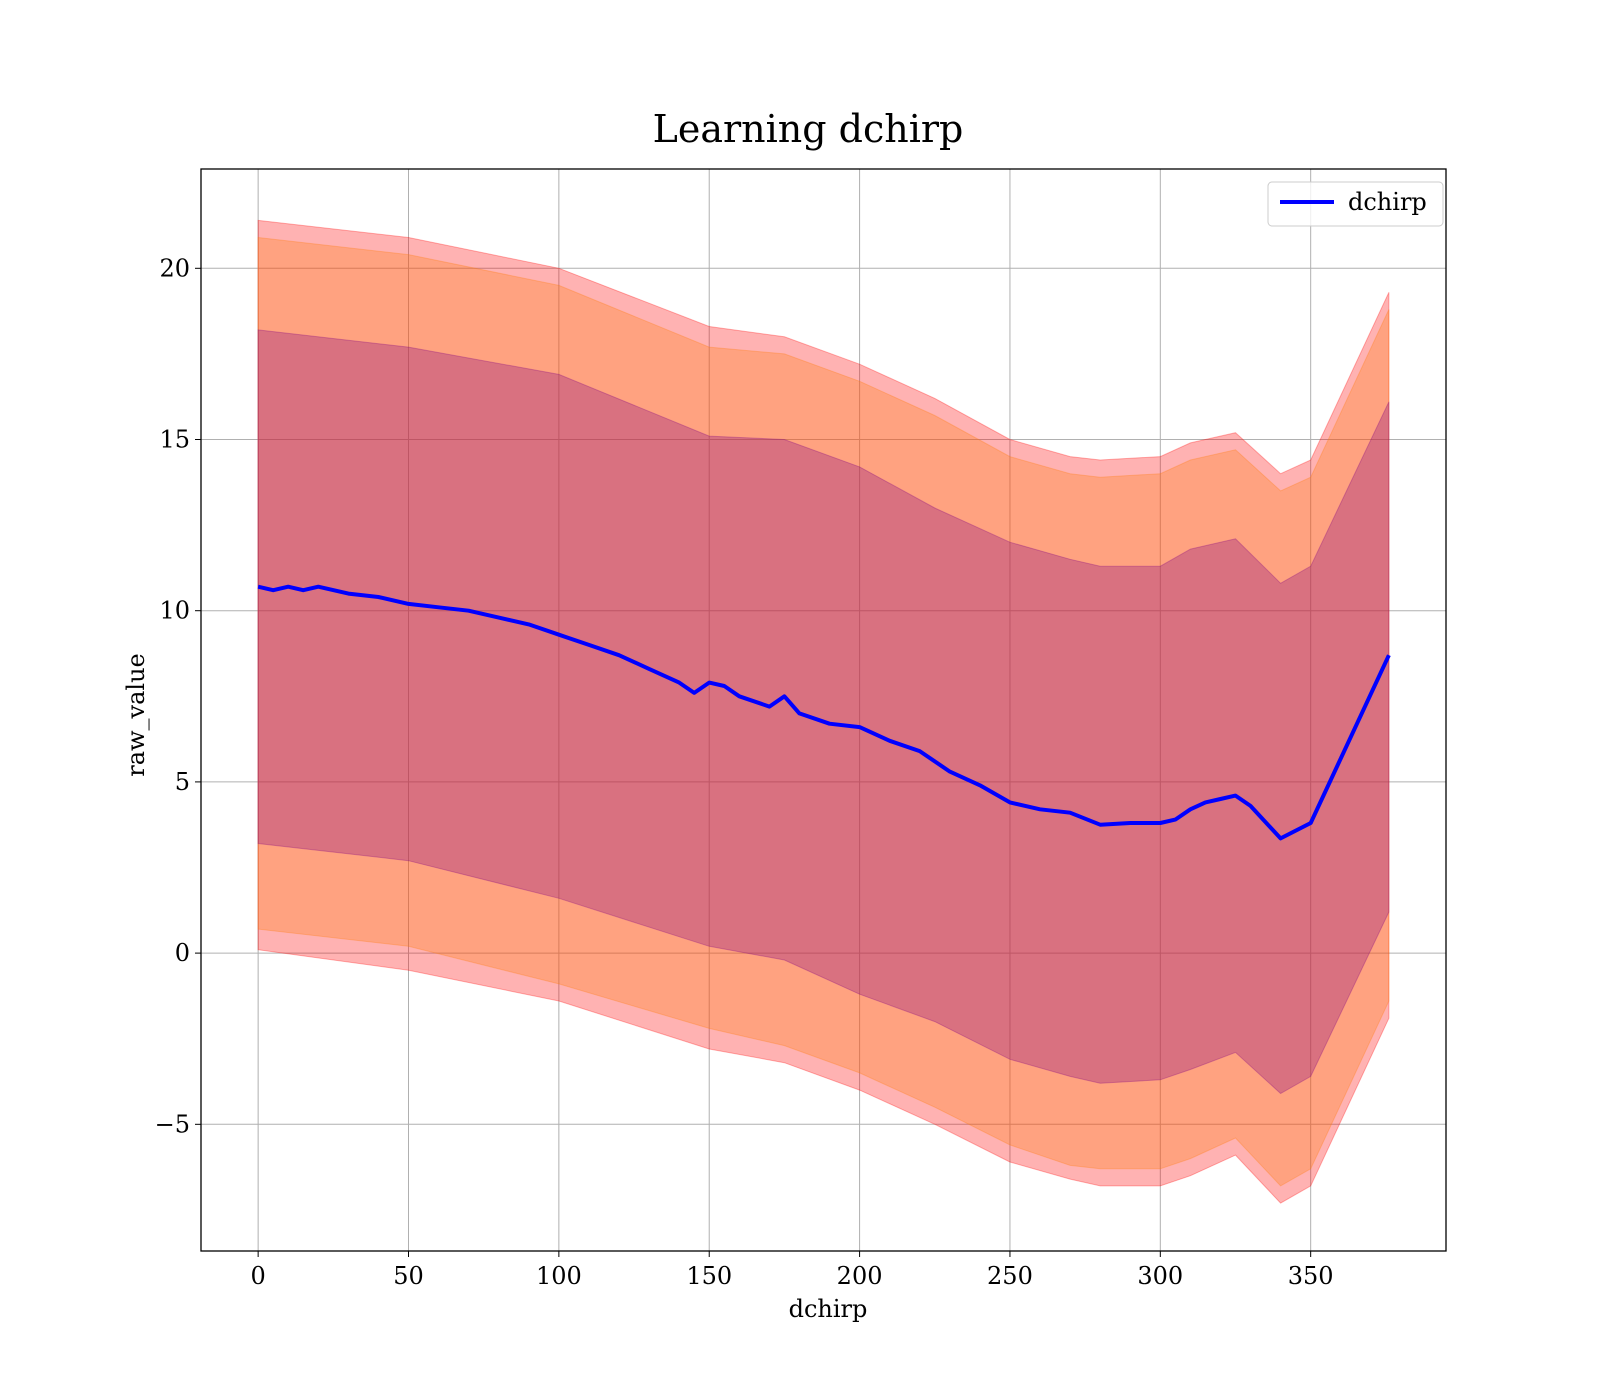  What do you see at coordinates (828, 1309) in the screenshot?
I see `x-axis-label: dchirp` at bounding box center [828, 1309].